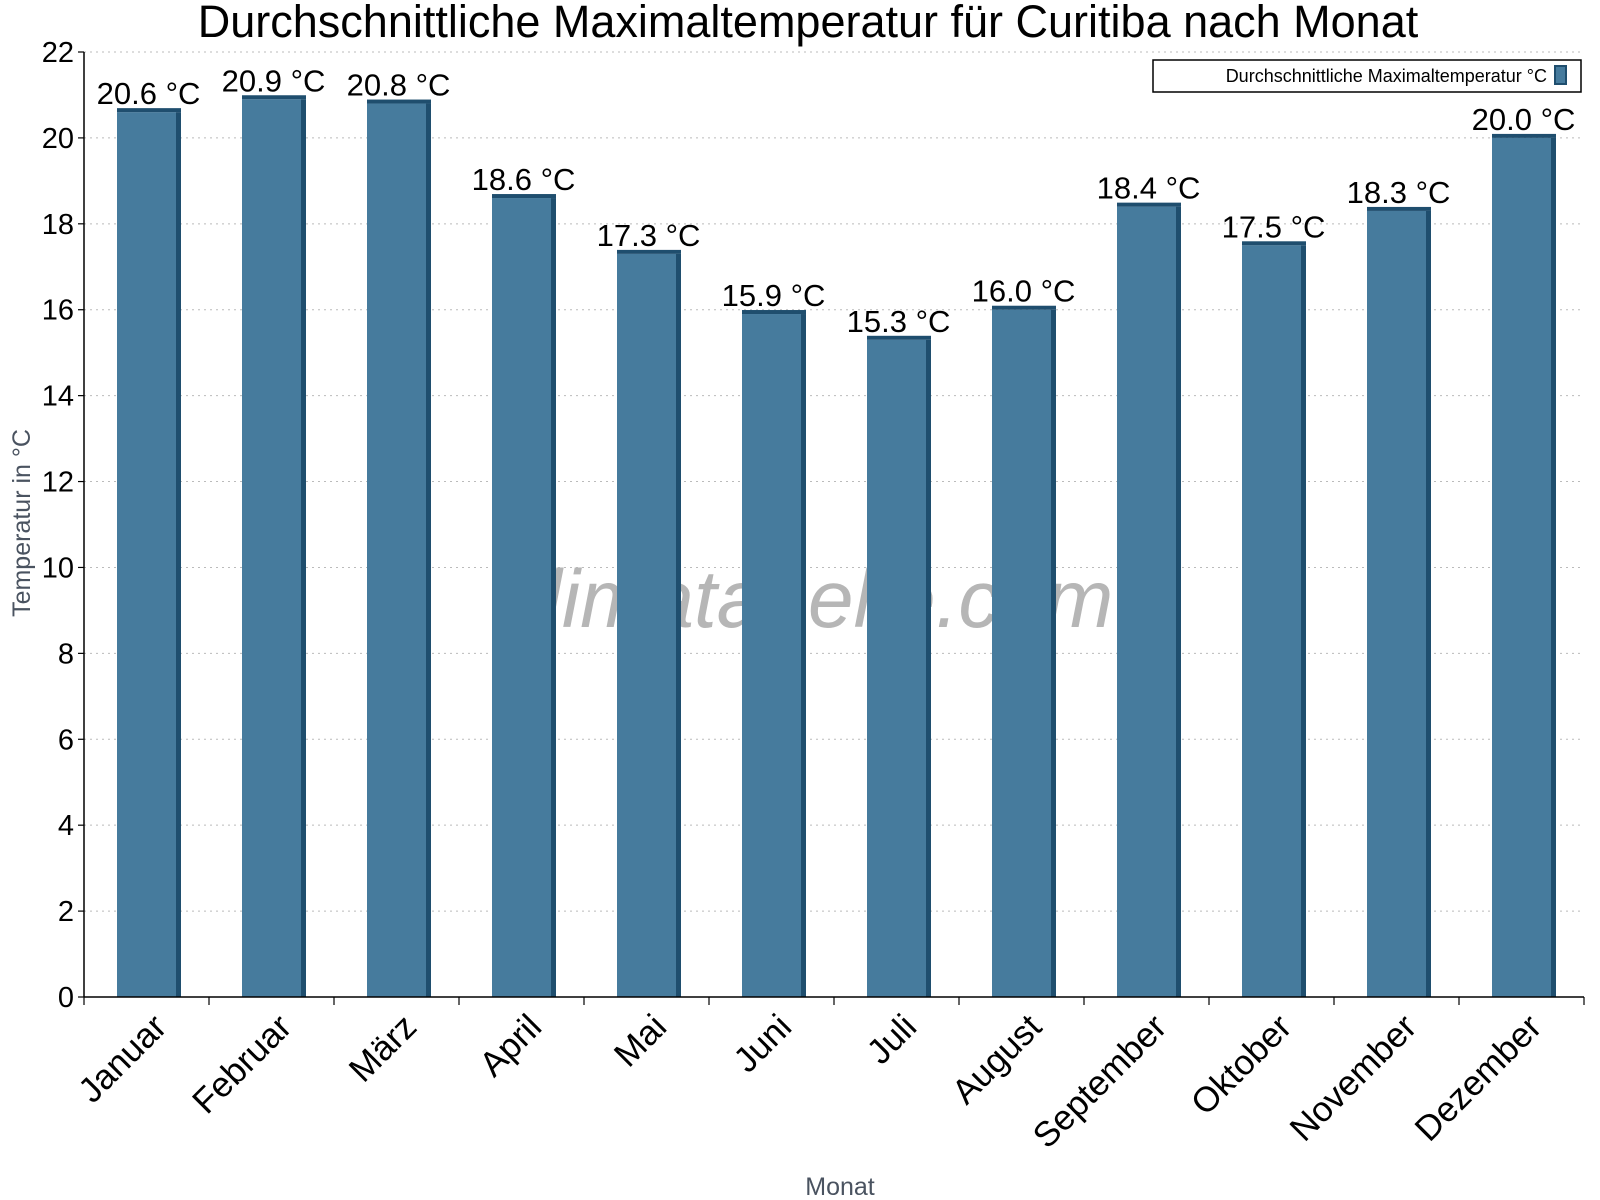  I want to click on x-tick-label: April, so click(510, 1045).